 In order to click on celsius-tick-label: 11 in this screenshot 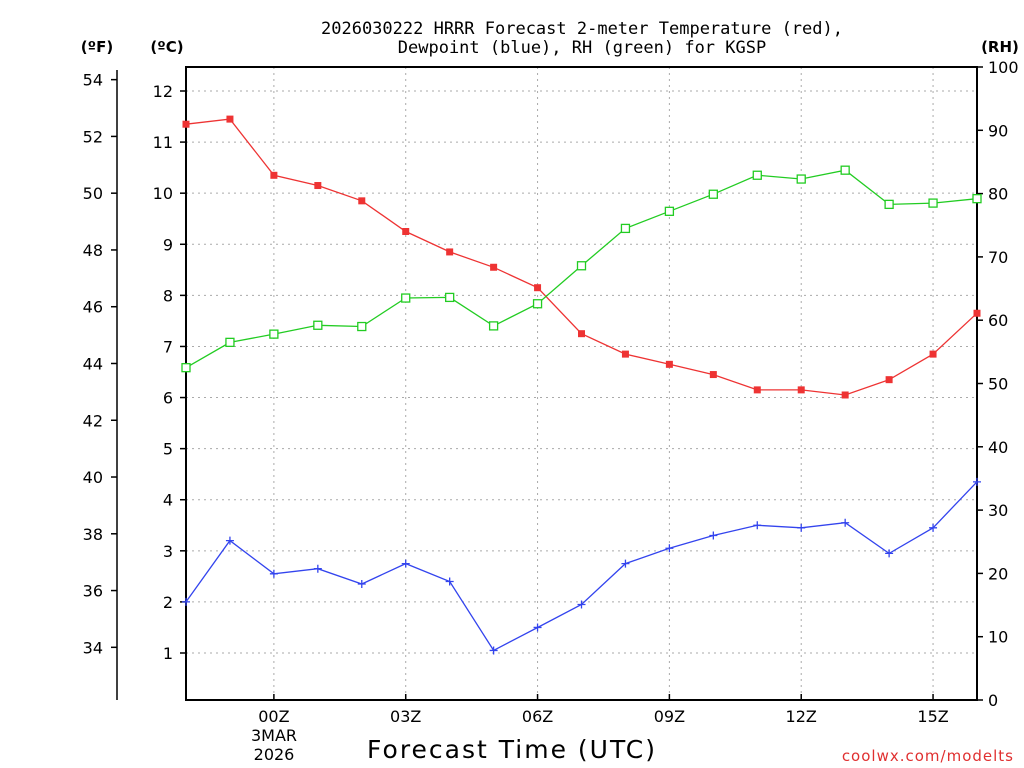, I will do `click(163, 142)`.